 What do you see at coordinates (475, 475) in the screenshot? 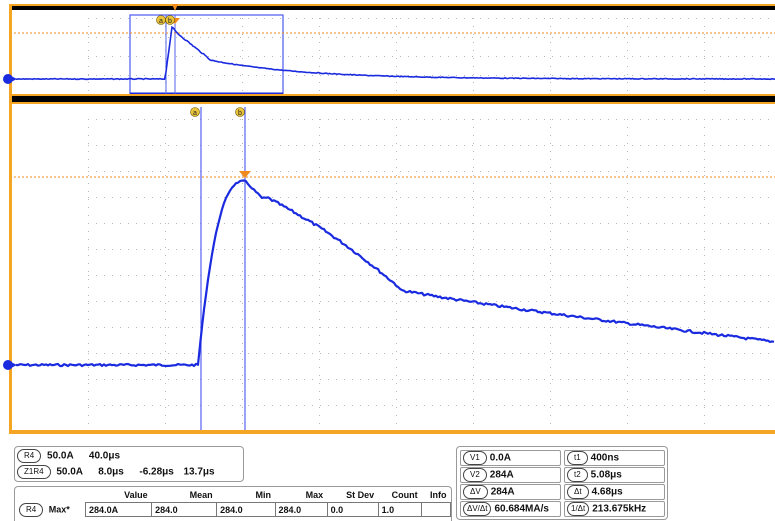
I see `v2-badge: V2` at bounding box center [475, 475].